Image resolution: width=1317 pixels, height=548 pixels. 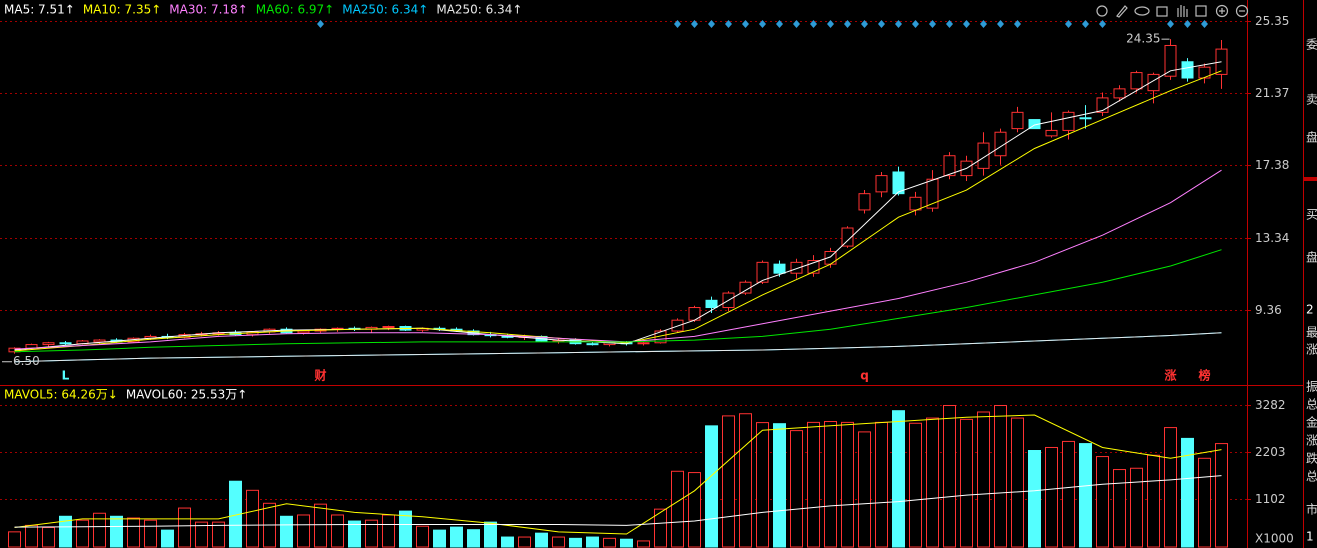 What do you see at coordinates (1102, 11) in the screenshot?
I see `tool-settings` at bounding box center [1102, 11].